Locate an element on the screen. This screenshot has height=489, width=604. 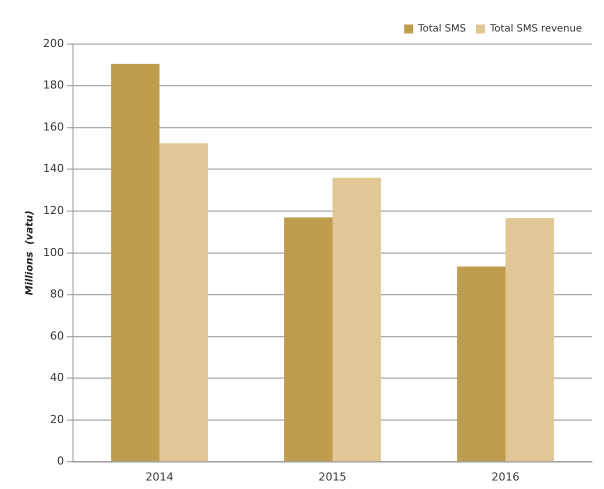
y-tick-label: 60 is located at coordinates (57, 335).